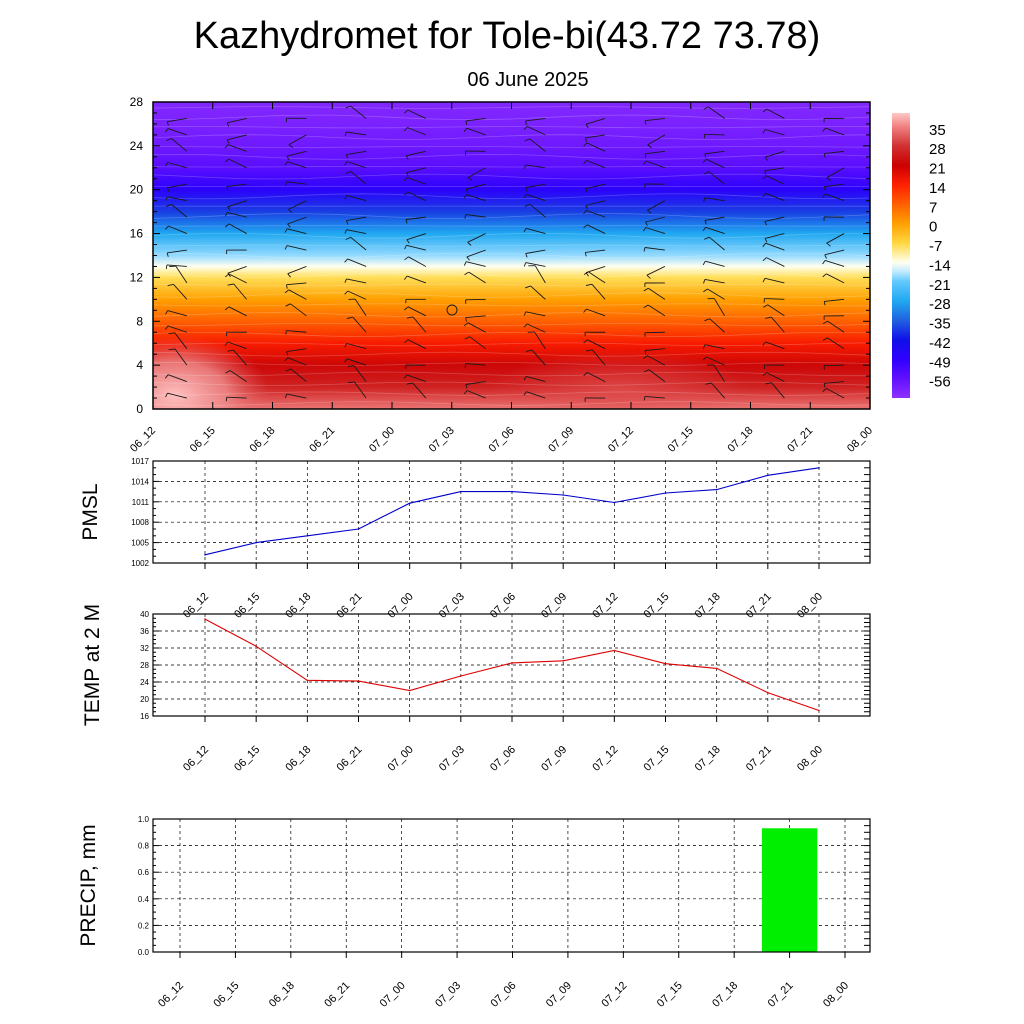 This screenshot has height=1024, width=1024. I want to click on y-tick-label: 0.8, so click(144, 846).